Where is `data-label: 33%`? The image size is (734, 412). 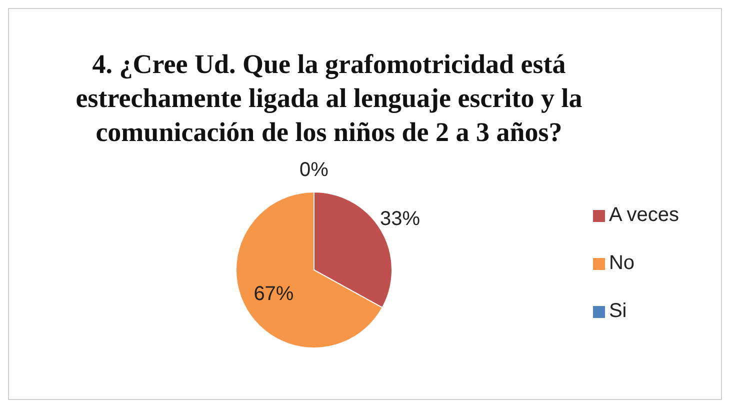
data-label: 33% is located at coordinates (400, 219).